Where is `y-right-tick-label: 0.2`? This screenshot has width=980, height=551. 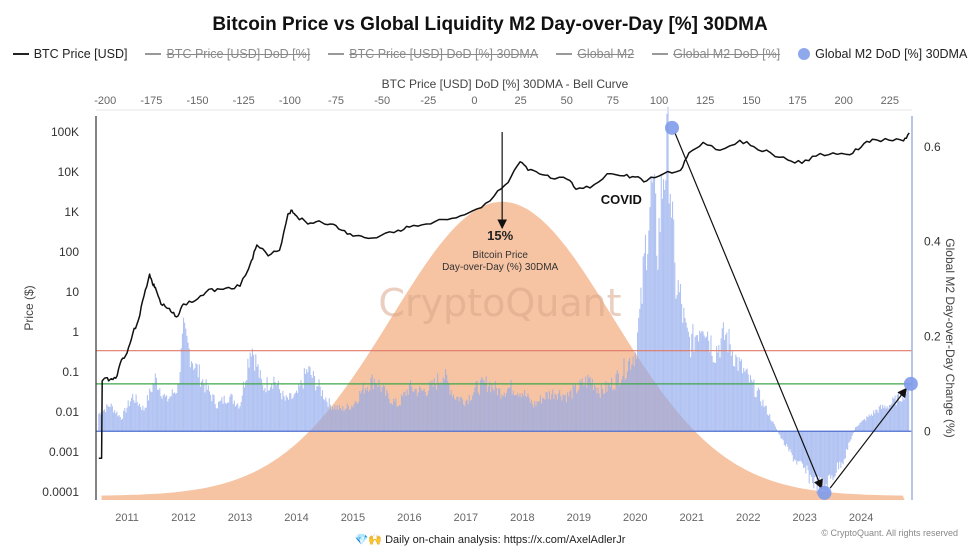 y-right-tick-label: 0.2 is located at coordinates (932, 336).